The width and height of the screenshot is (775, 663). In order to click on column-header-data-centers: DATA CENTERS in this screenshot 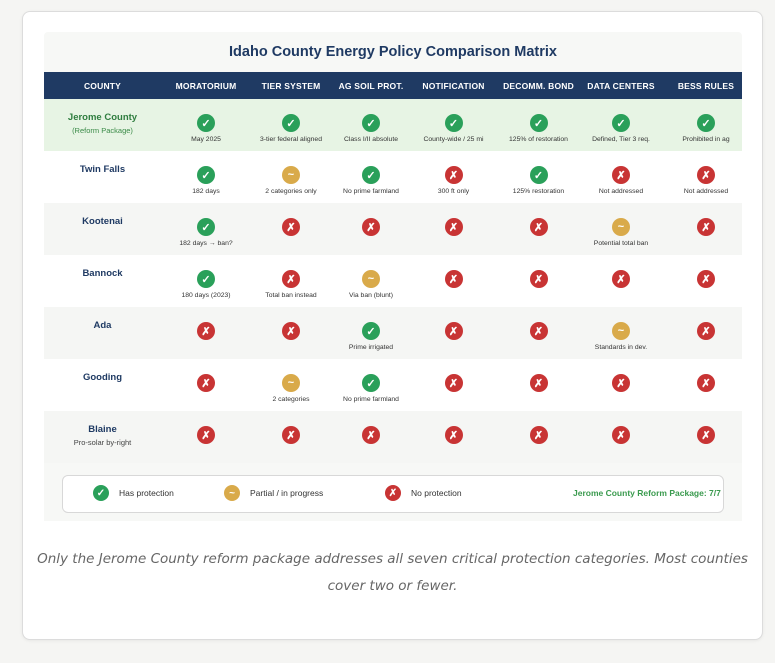, I will do `click(621, 85)`.